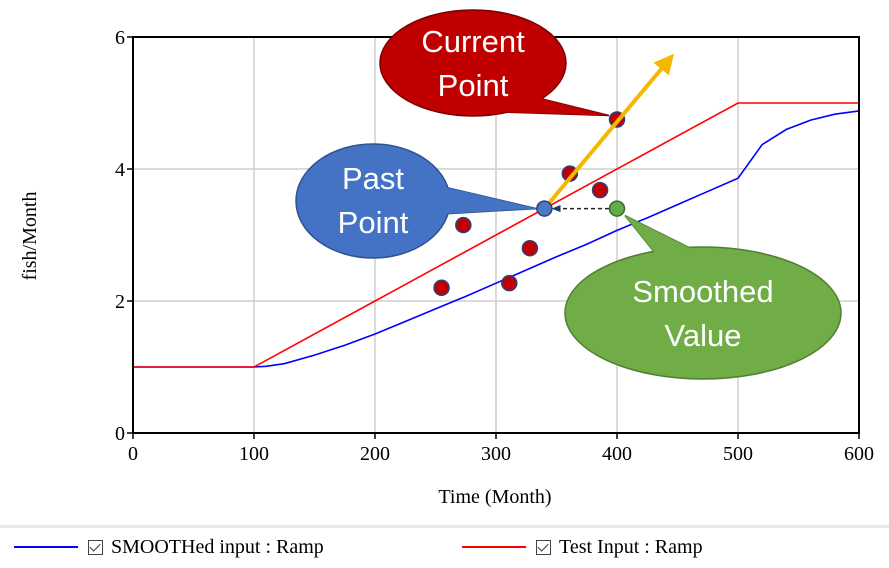 The height and width of the screenshot is (568, 889). What do you see at coordinates (120, 38) in the screenshot?
I see `y-tick-label: 6` at bounding box center [120, 38].